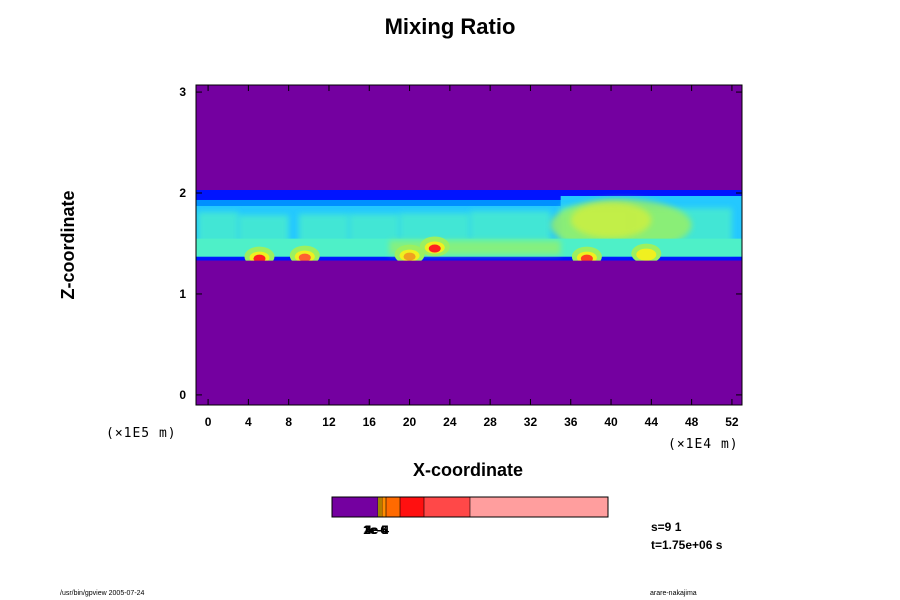 The width and height of the screenshot is (900, 600). I want to click on chart-title: Mixing Ratio, so click(450, 26).